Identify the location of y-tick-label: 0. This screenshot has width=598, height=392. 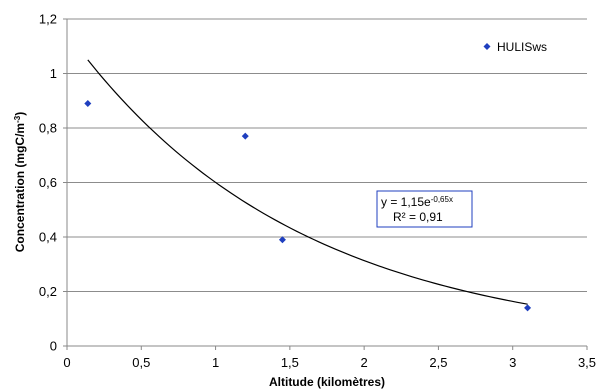
(53, 346).